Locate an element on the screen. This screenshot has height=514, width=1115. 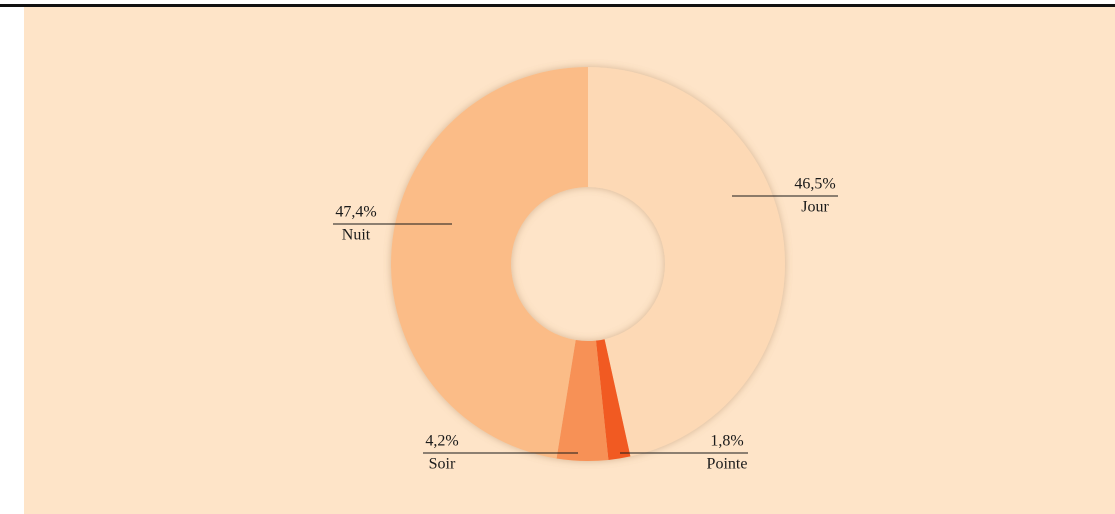
top-rule is located at coordinates (557, 5).